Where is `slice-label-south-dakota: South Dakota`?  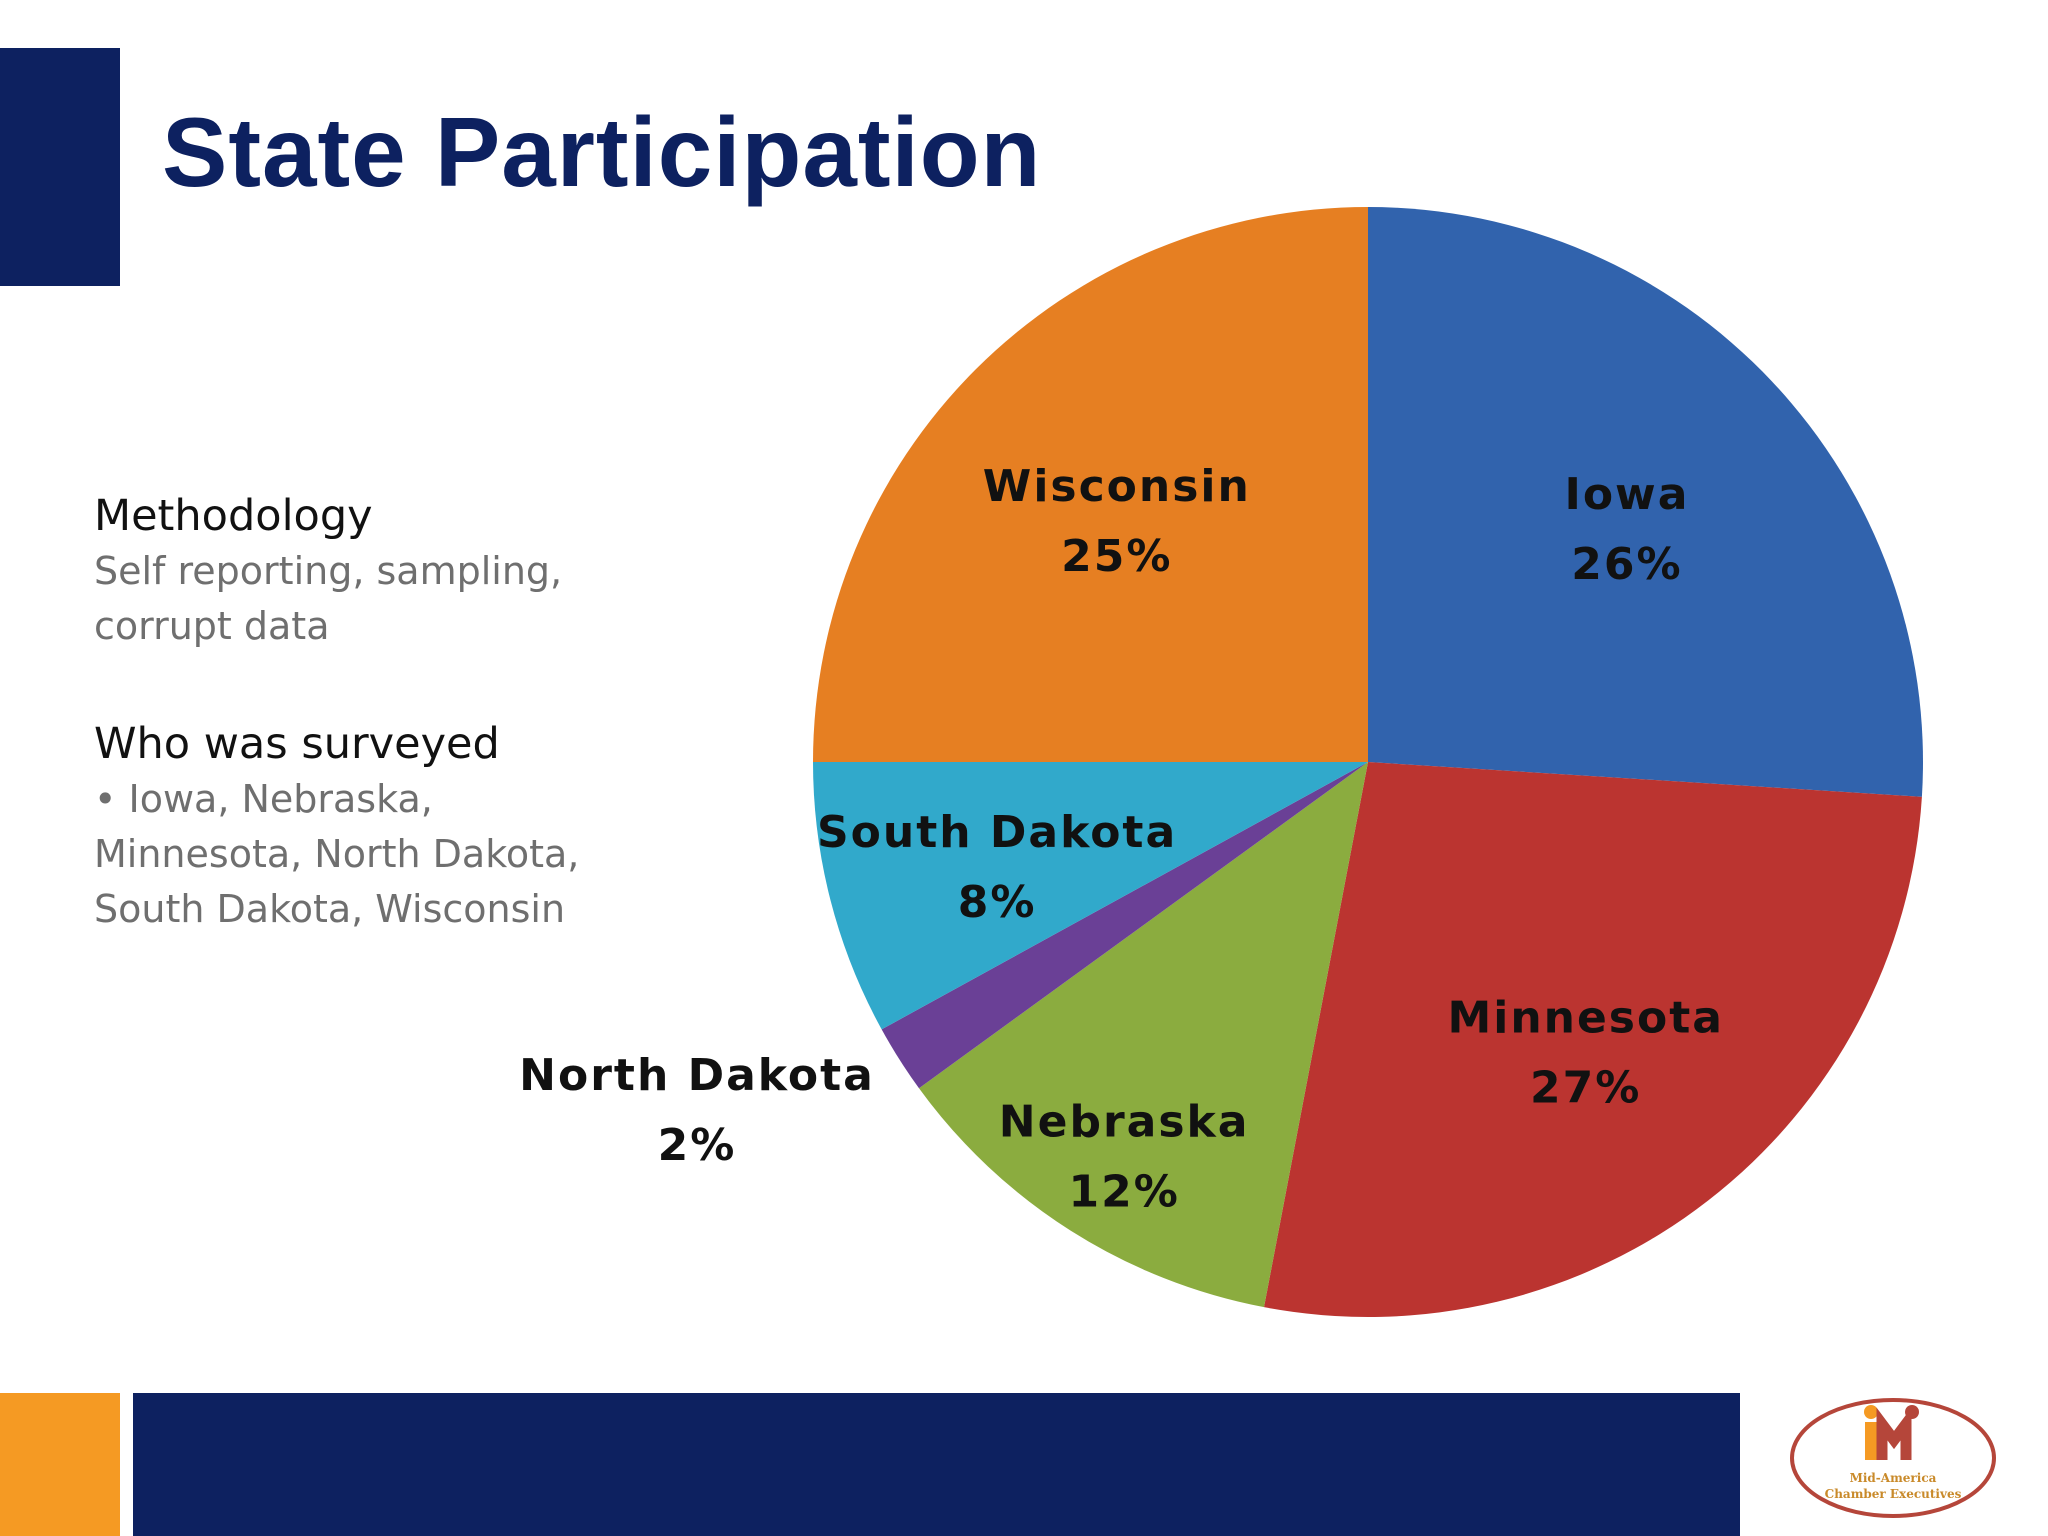 slice-label-south-dakota: South Dakota is located at coordinates (997, 832).